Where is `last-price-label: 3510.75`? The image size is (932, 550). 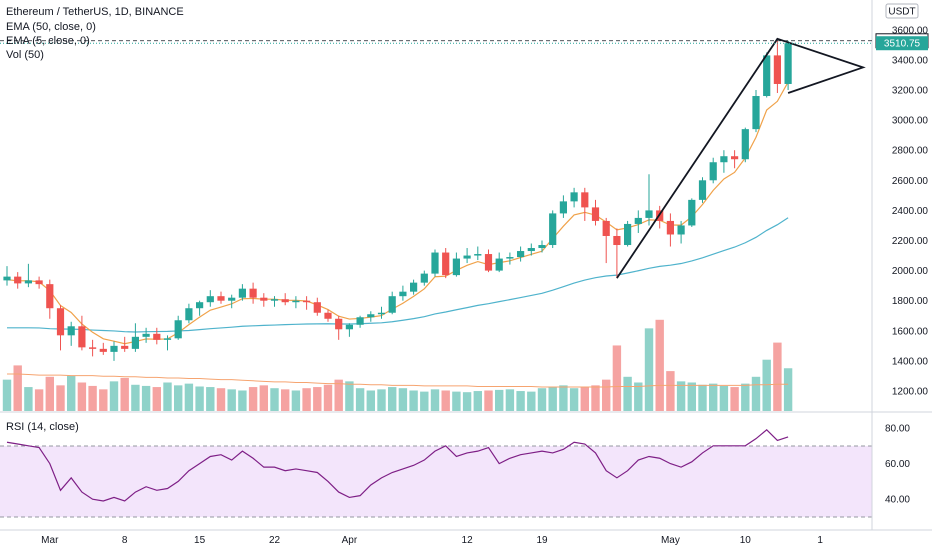 last-price-label: 3510.75 is located at coordinates (902, 44).